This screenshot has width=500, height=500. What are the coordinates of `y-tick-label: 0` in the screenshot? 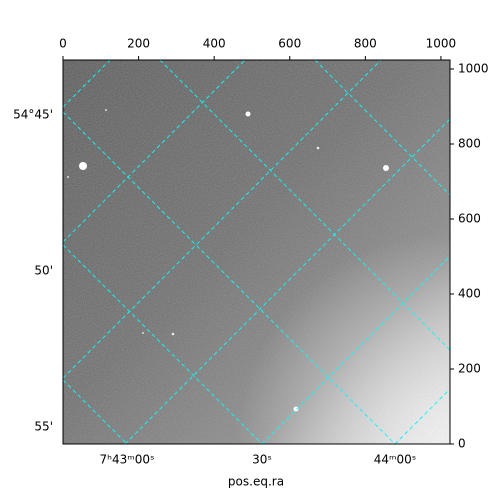 It's located at (462, 444).